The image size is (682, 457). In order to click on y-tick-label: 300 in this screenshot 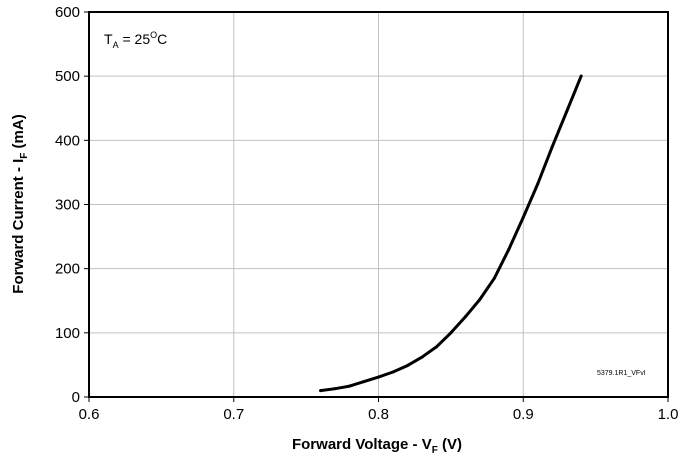, I will do `click(67, 205)`.